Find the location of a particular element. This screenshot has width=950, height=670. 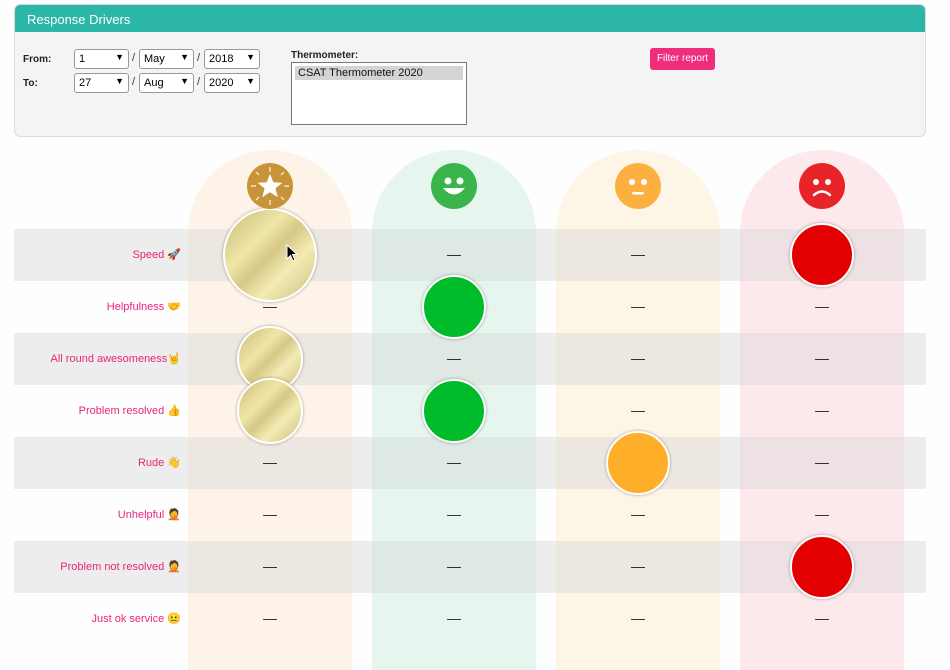

driver-row: Unhelpful 🤦 is located at coordinates (470, 515).